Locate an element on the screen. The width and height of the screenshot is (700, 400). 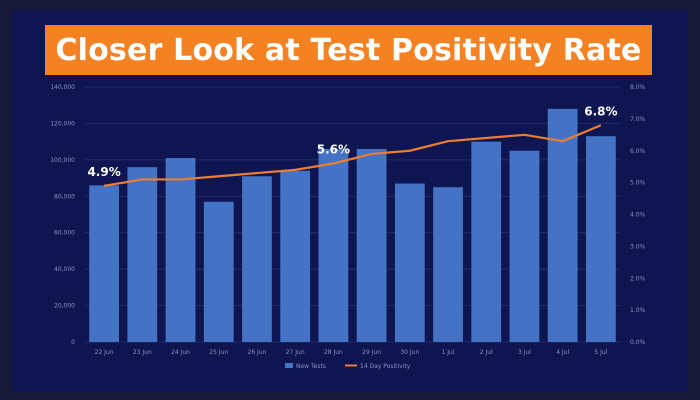
data-label: 4.9% is located at coordinates (103, 172).